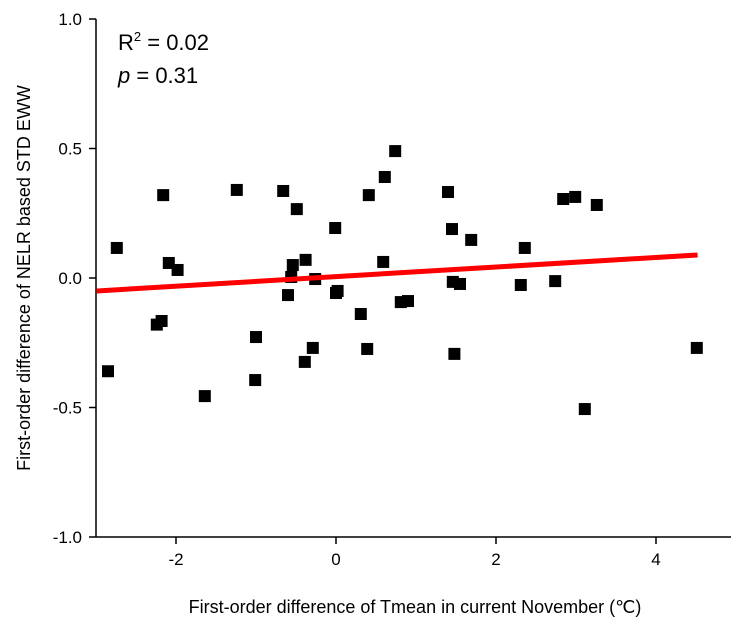 Image resolution: width=731 pixels, height=628 pixels. I want to click on superscript: 2, so click(137, 36).